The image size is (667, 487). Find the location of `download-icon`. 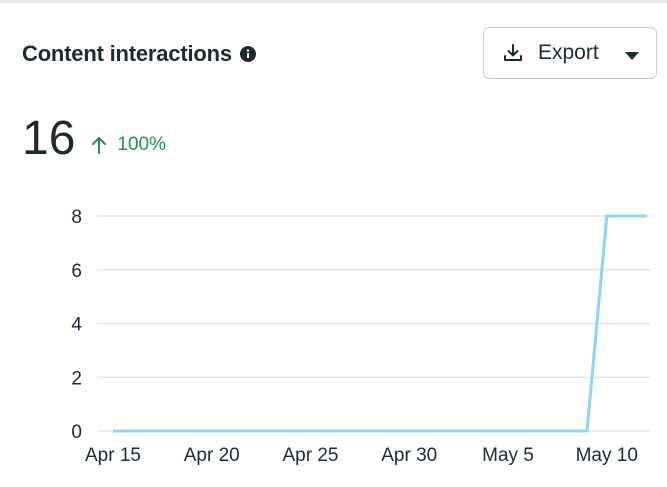

download-icon is located at coordinates (513, 53).